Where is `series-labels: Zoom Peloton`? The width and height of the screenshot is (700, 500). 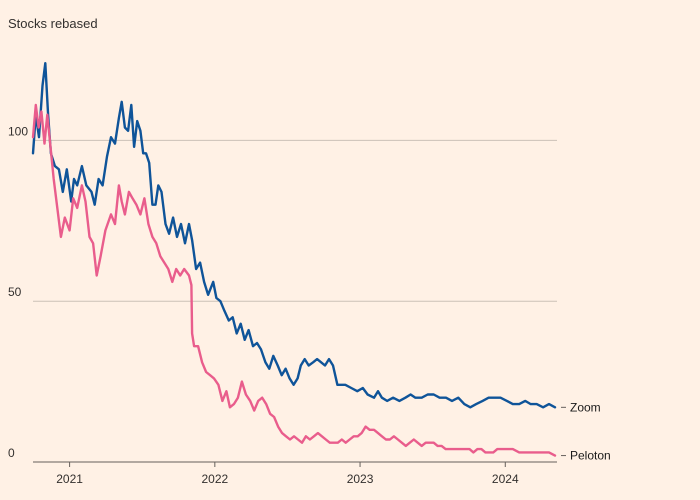
series-labels: Zoom Peloton is located at coordinates (586, 431).